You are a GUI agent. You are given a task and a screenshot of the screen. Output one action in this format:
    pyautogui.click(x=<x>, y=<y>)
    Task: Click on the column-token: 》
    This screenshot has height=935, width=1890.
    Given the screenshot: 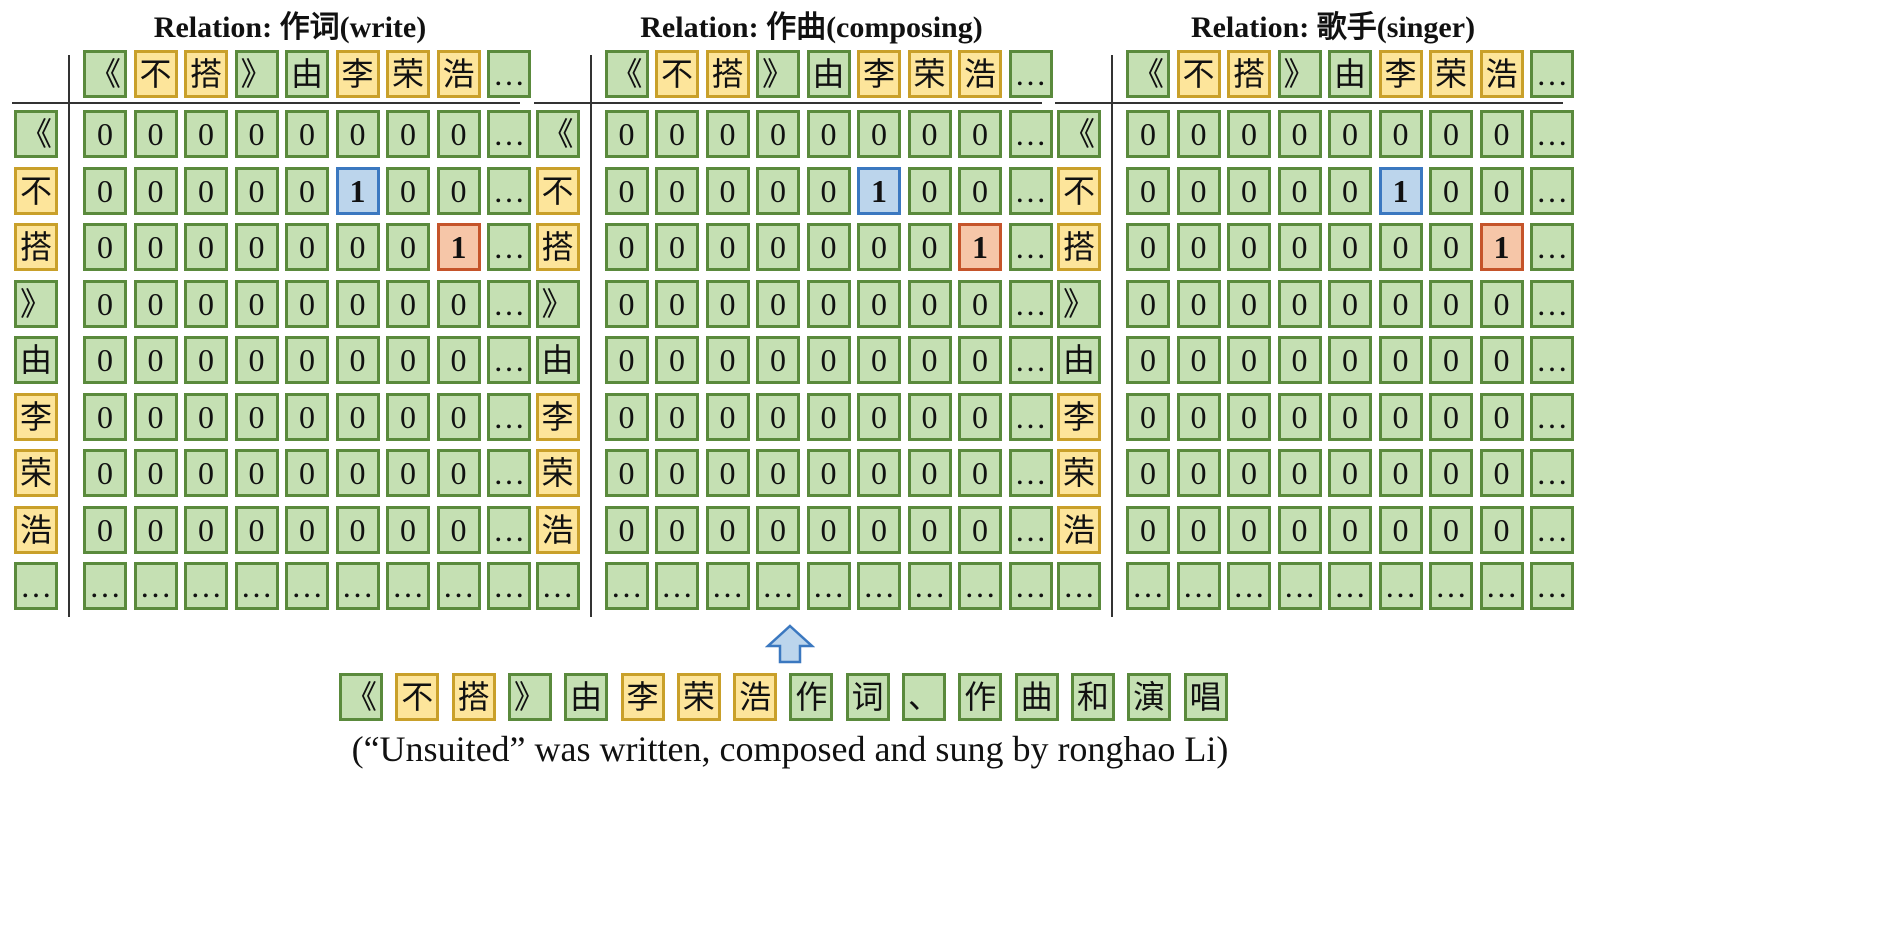 What is the action you would take?
    pyautogui.click(x=1299, y=74)
    